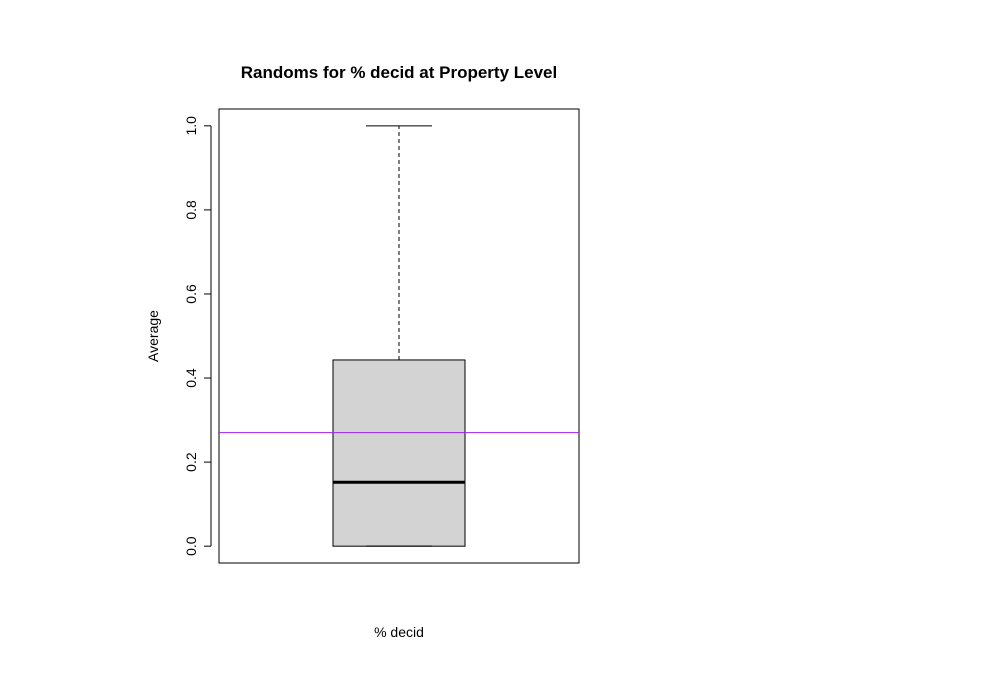 Image resolution: width=1000 pixels, height=700 pixels. Describe the element at coordinates (399, 453) in the screenshot. I see `iqr-box` at that location.